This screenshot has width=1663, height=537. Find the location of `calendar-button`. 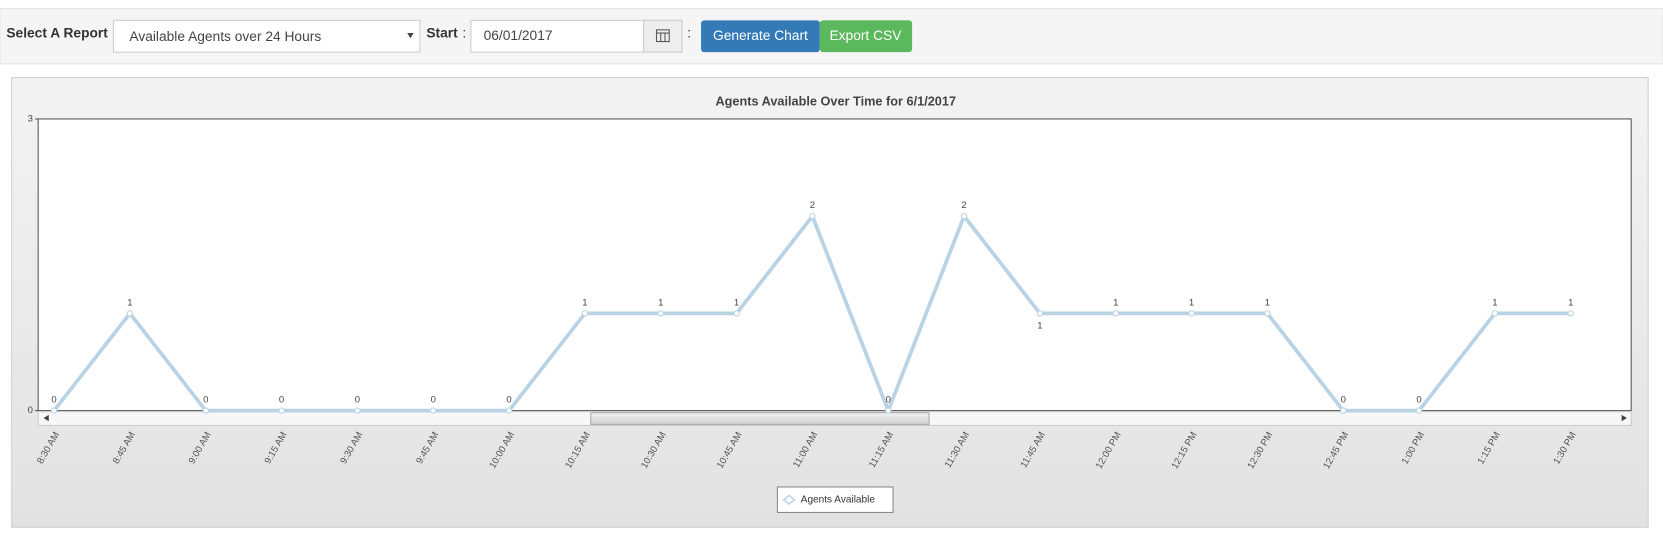

calendar-button is located at coordinates (663, 36).